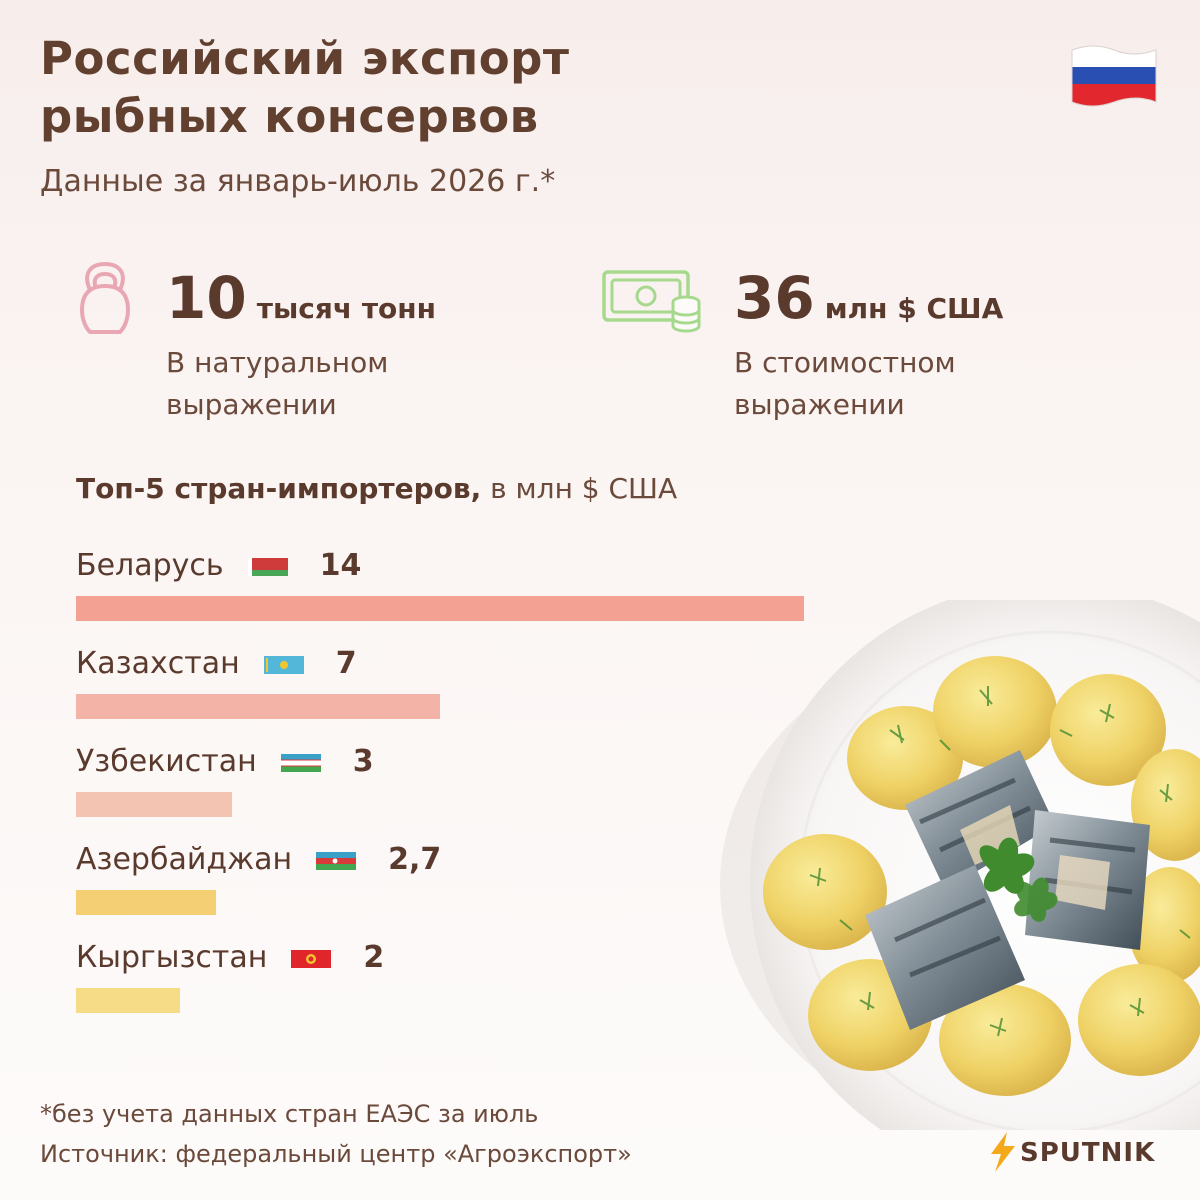 The width and height of the screenshot is (1200, 1200). What do you see at coordinates (374, 957) in the screenshot?
I see `value-label: 2` at bounding box center [374, 957].